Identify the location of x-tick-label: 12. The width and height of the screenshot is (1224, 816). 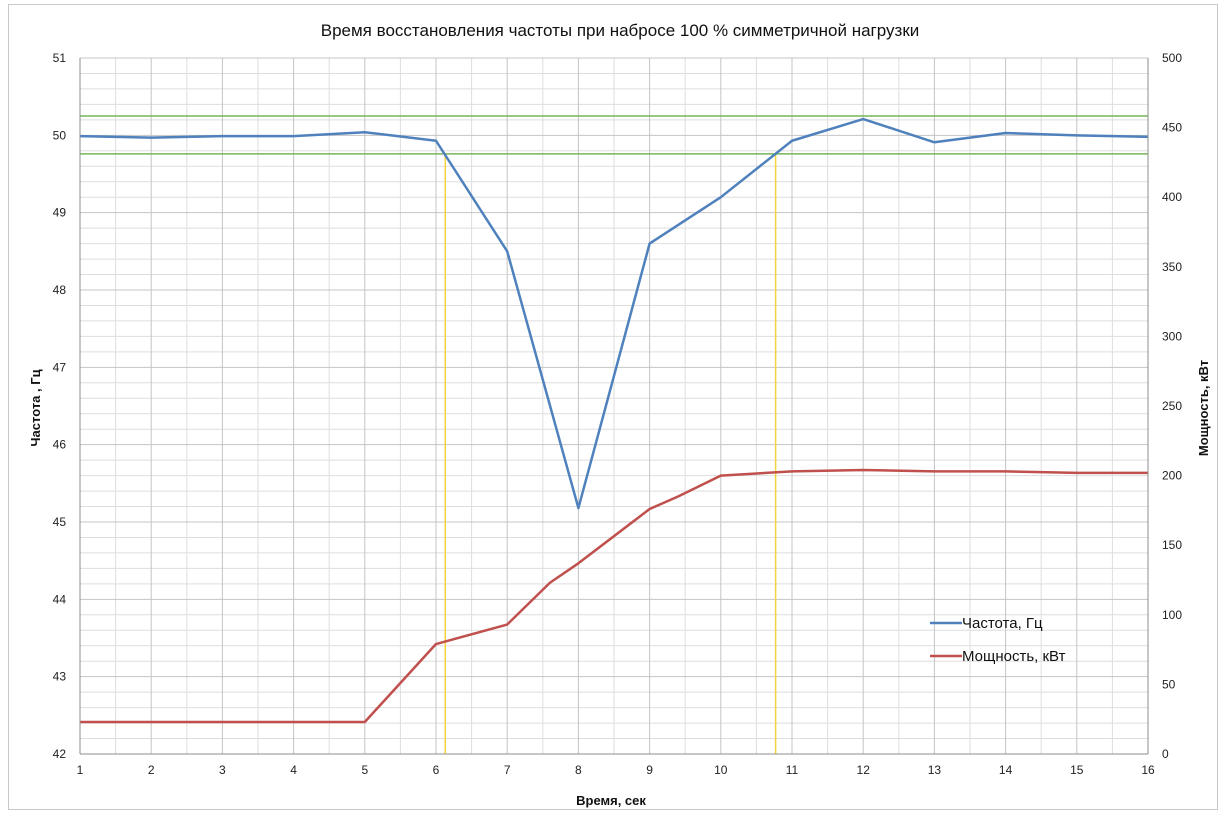
(864, 770).